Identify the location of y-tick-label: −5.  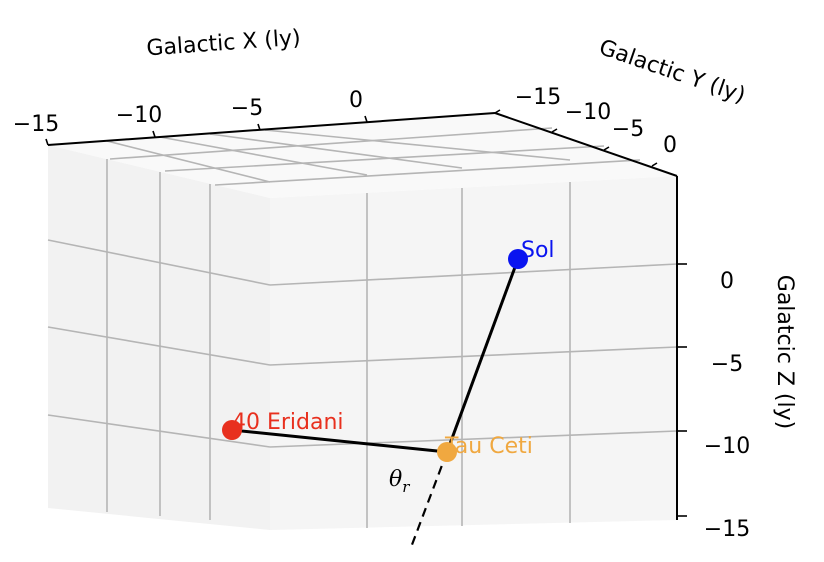
(628, 129).